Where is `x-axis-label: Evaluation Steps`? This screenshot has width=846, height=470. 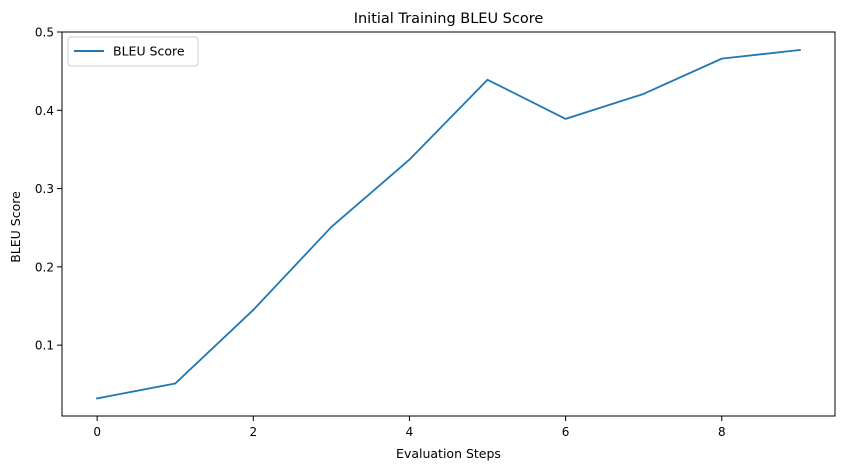 x-axis-label: Evaluation Steps is located at coordinates (448, 453).